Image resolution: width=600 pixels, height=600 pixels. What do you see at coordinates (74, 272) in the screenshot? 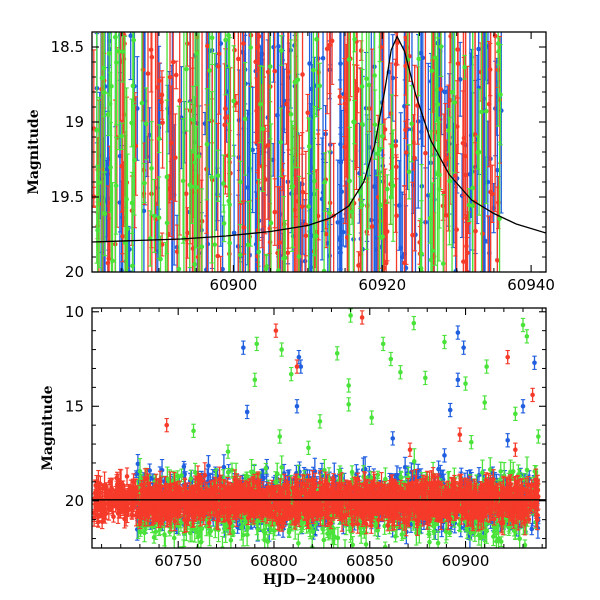
I see `top-y-tick-label: 20` at bounding box center [74, 272].